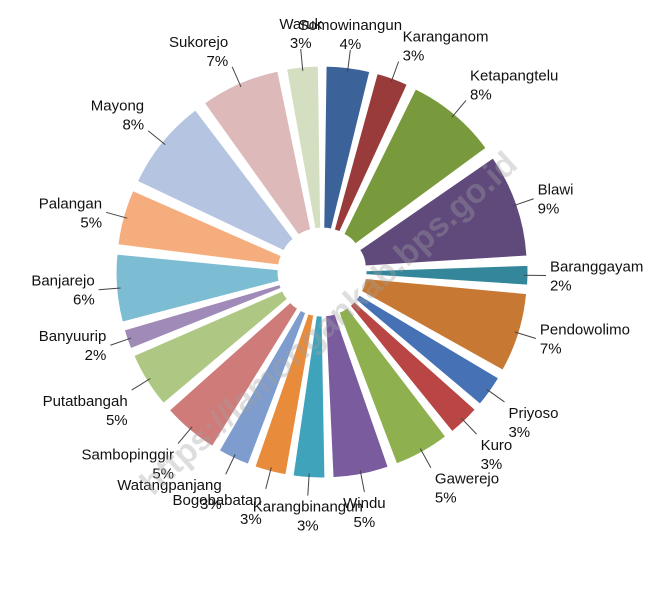 The height and width of the screenshot is (610, 669). What do you see at coordinates (514, 75) in the screenshot?
I see `category-label: Ketapangtelu` at bounding box center [514, 75].